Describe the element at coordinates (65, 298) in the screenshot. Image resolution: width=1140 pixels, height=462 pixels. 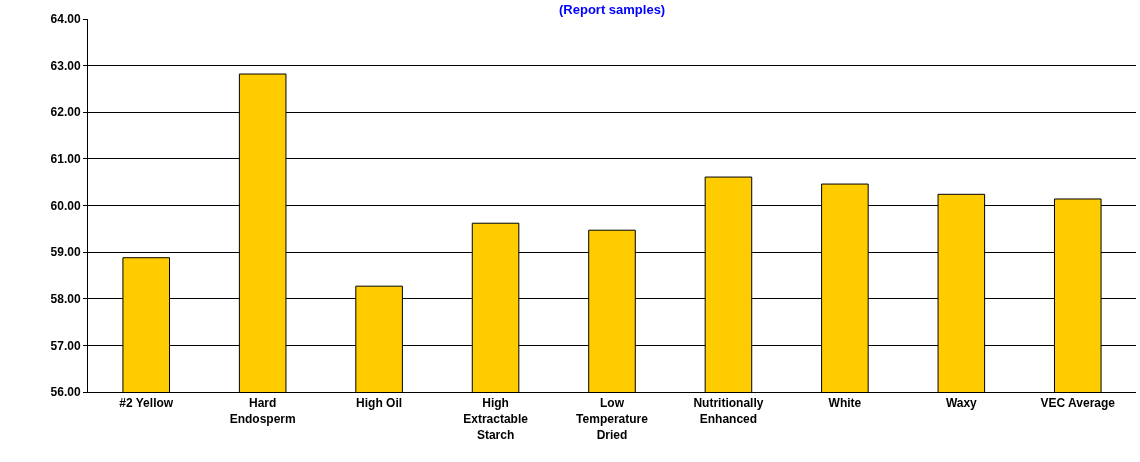
I see `y-tick-label: 58.00` at that location.